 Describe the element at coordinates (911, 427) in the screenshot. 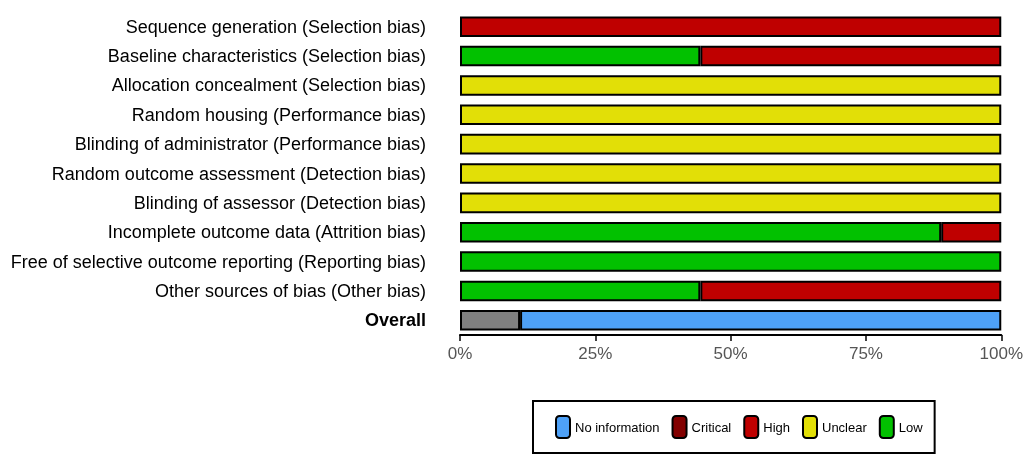

I see `legend-label: Low` at that location.